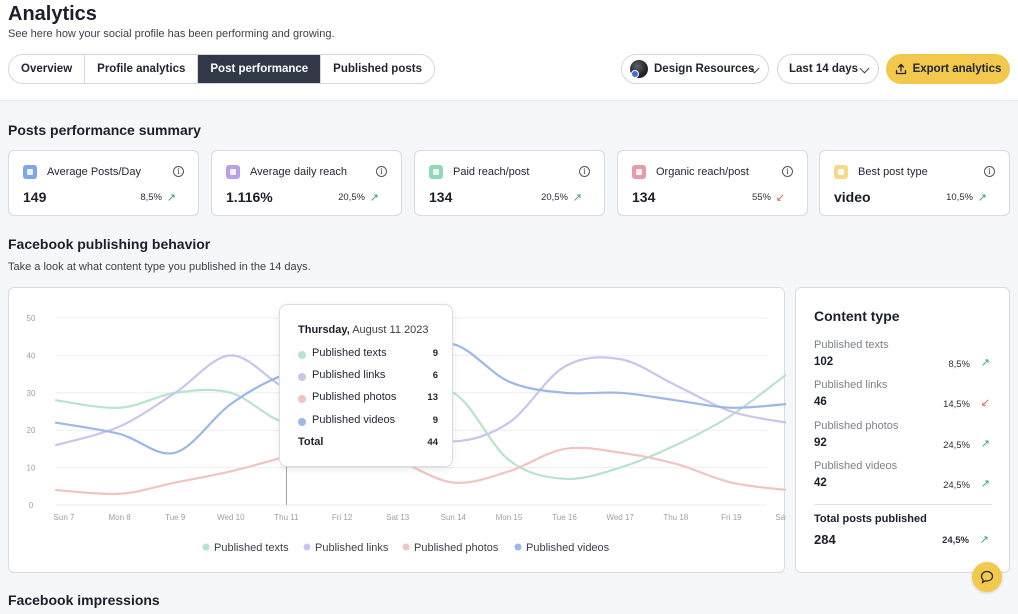  Describe the element at coordinates (456, 548) in the screenshot. I see `legend-label: Published photos` at that location.